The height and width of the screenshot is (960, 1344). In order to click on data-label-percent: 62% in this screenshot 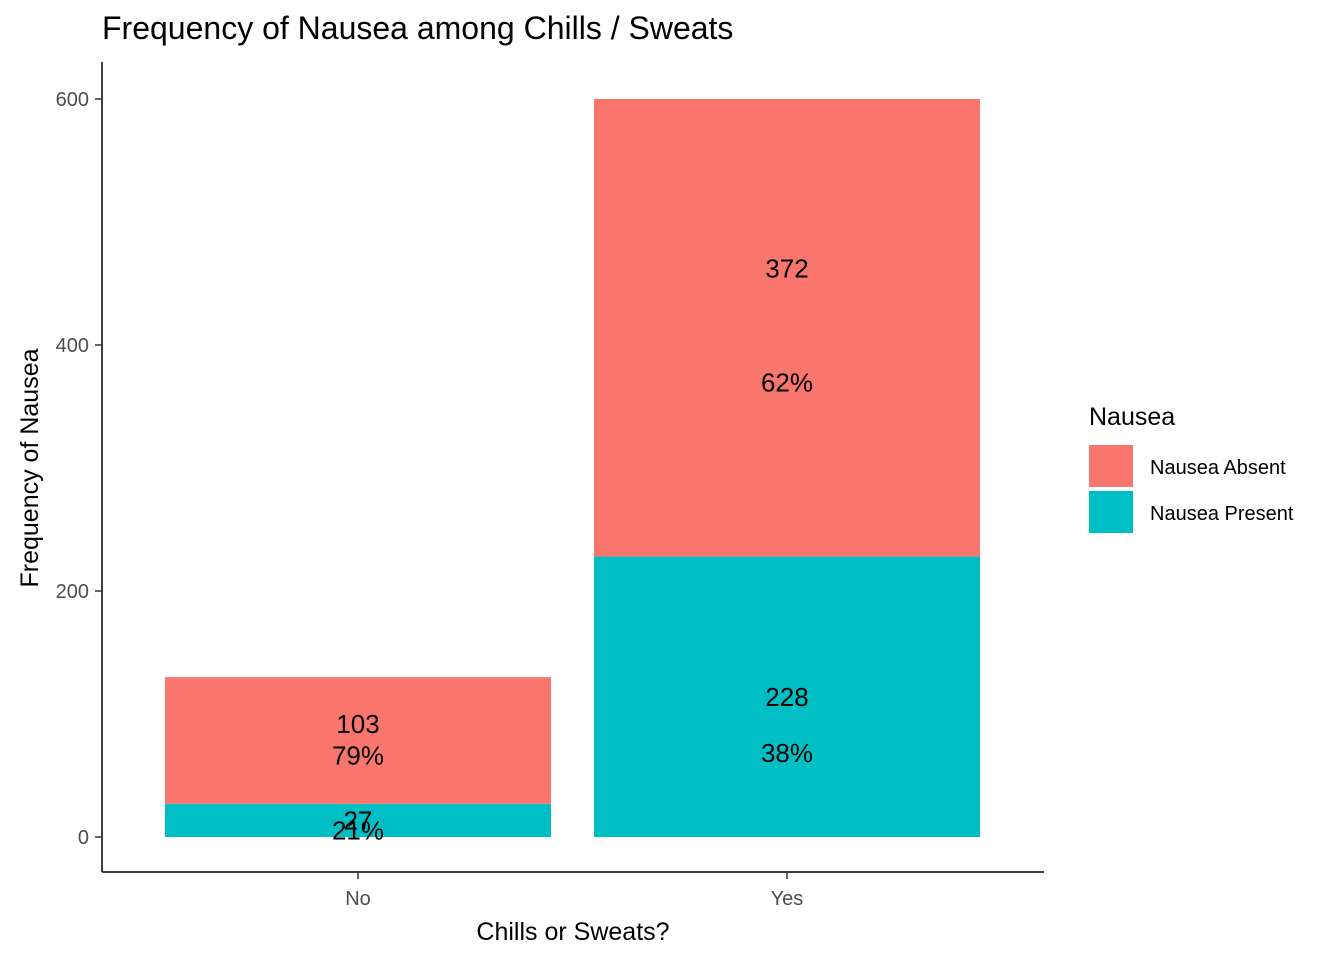, I will do `click(787, 383)`.